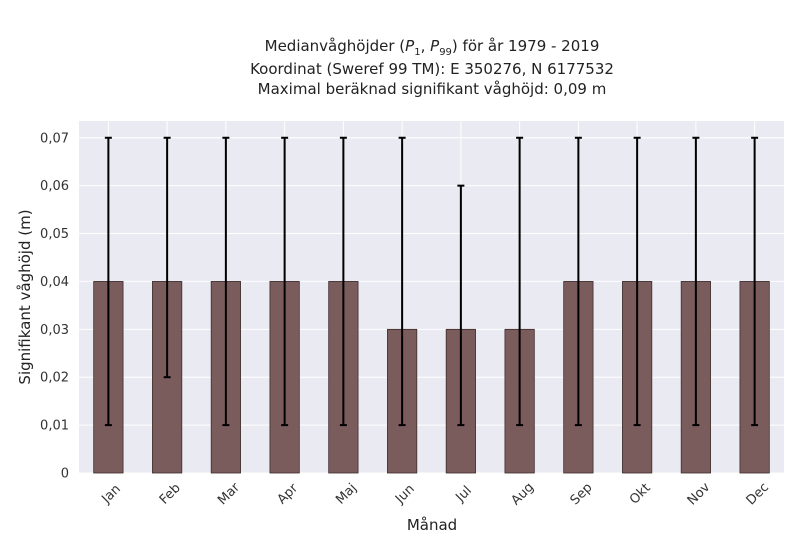 The height and width of the screenshot is (550, 800). What do you see at coordinates (54, 306) in the screenshot?
I see `y-tick-labels: 0 0,01 0,02 0,03 0,04 0,05 0,06 0,07` at bounding box center [54, 306].